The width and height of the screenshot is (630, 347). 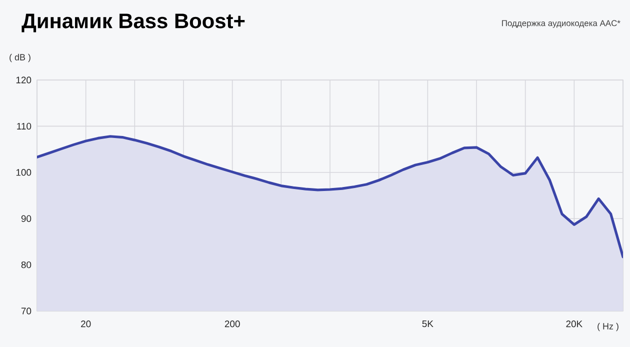 What do you see at coordinates (608, 327) in the screenshot?
I see `x-axis-title: ( Hz )` at bounding box center [608, 327].